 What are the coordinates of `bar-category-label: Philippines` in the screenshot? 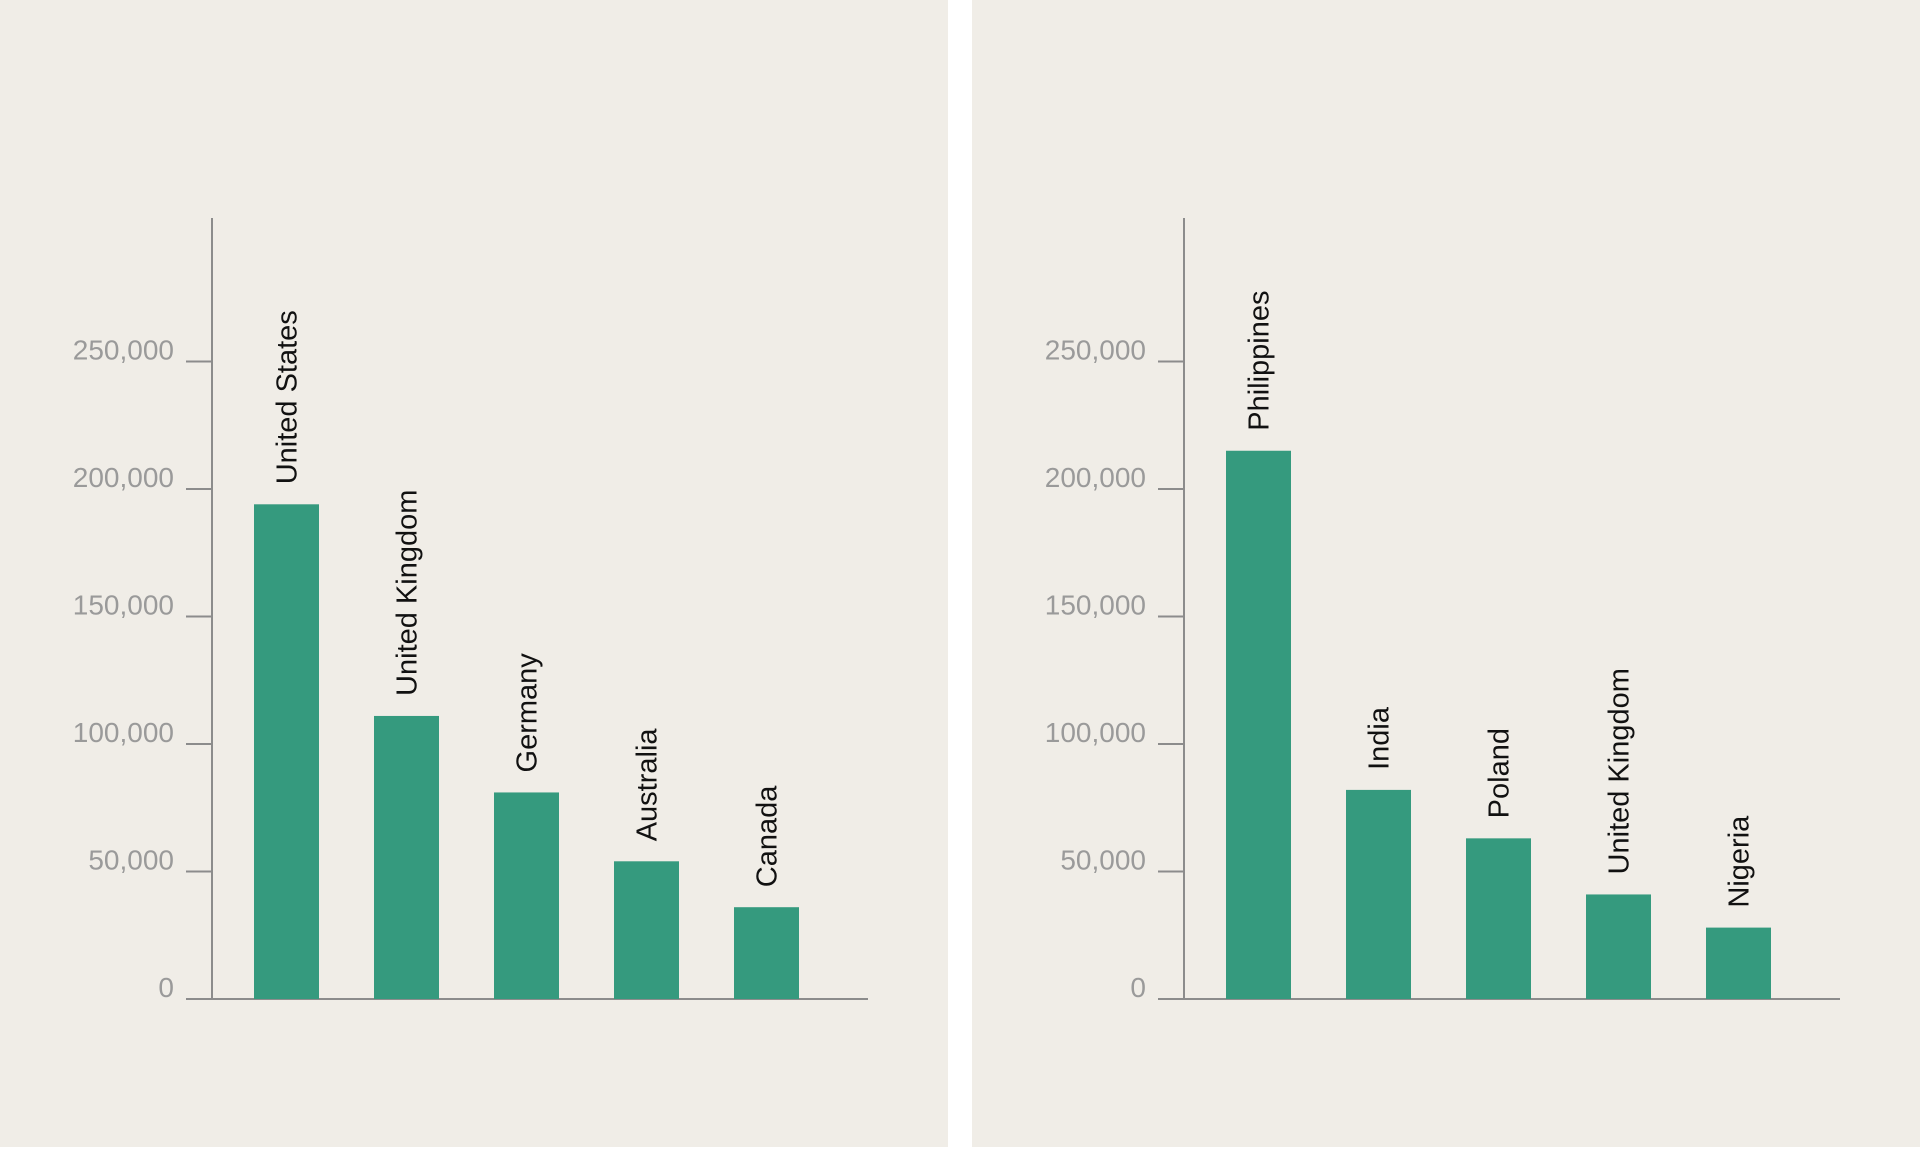 It's located at (1260, 360).